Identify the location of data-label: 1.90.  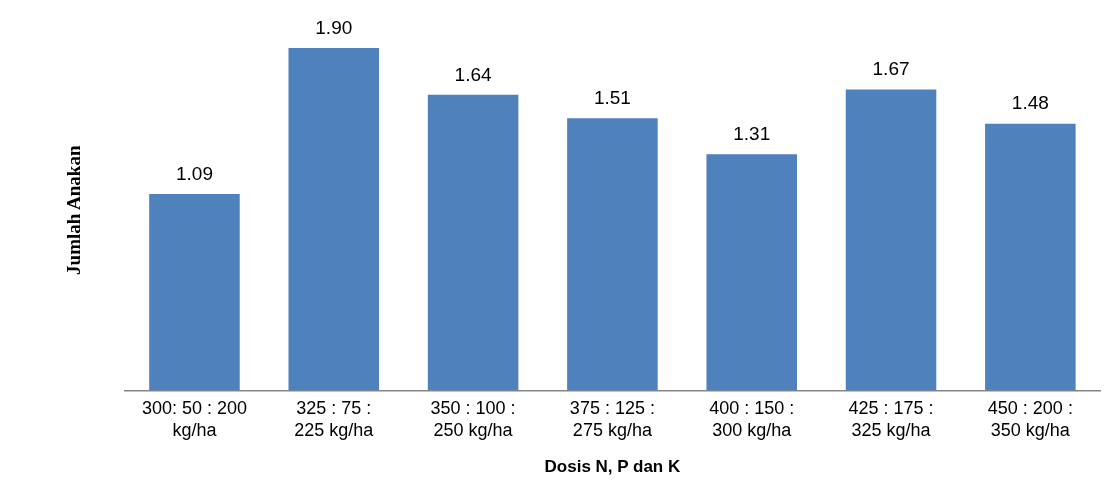
(334, 27).